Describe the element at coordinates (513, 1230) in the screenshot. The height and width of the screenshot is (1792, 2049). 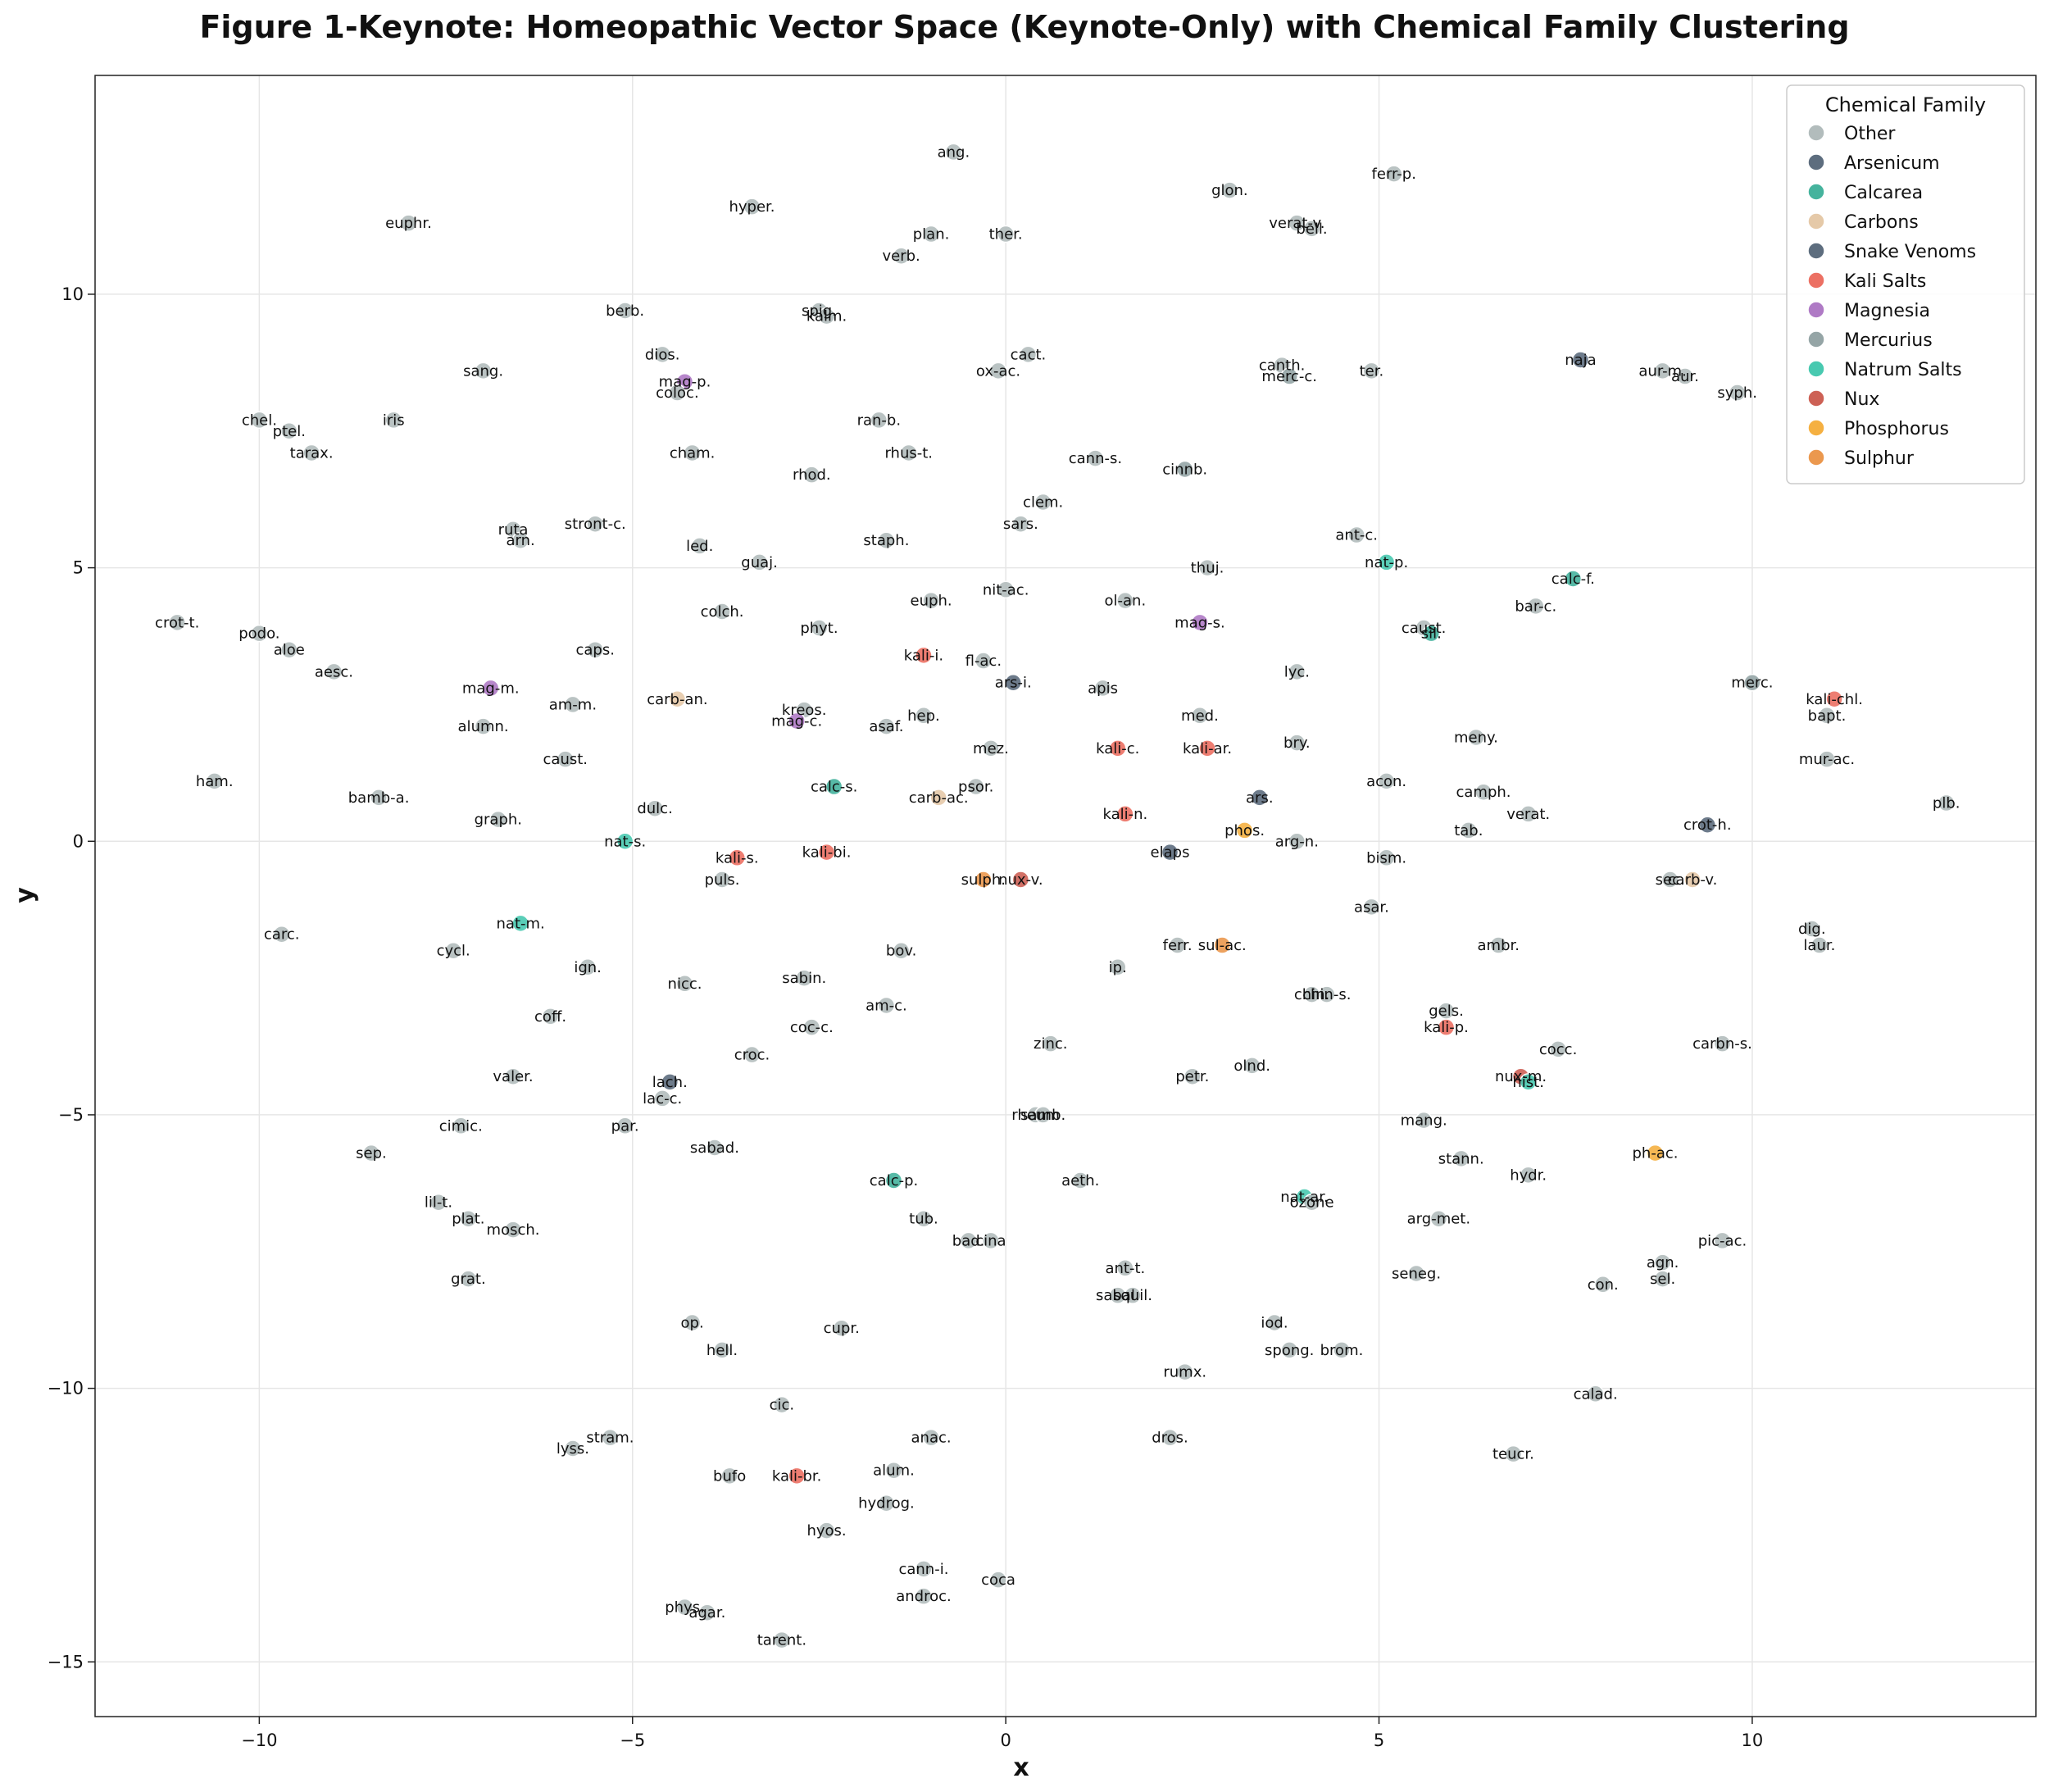
I see `point-label: mosch.` at that location.